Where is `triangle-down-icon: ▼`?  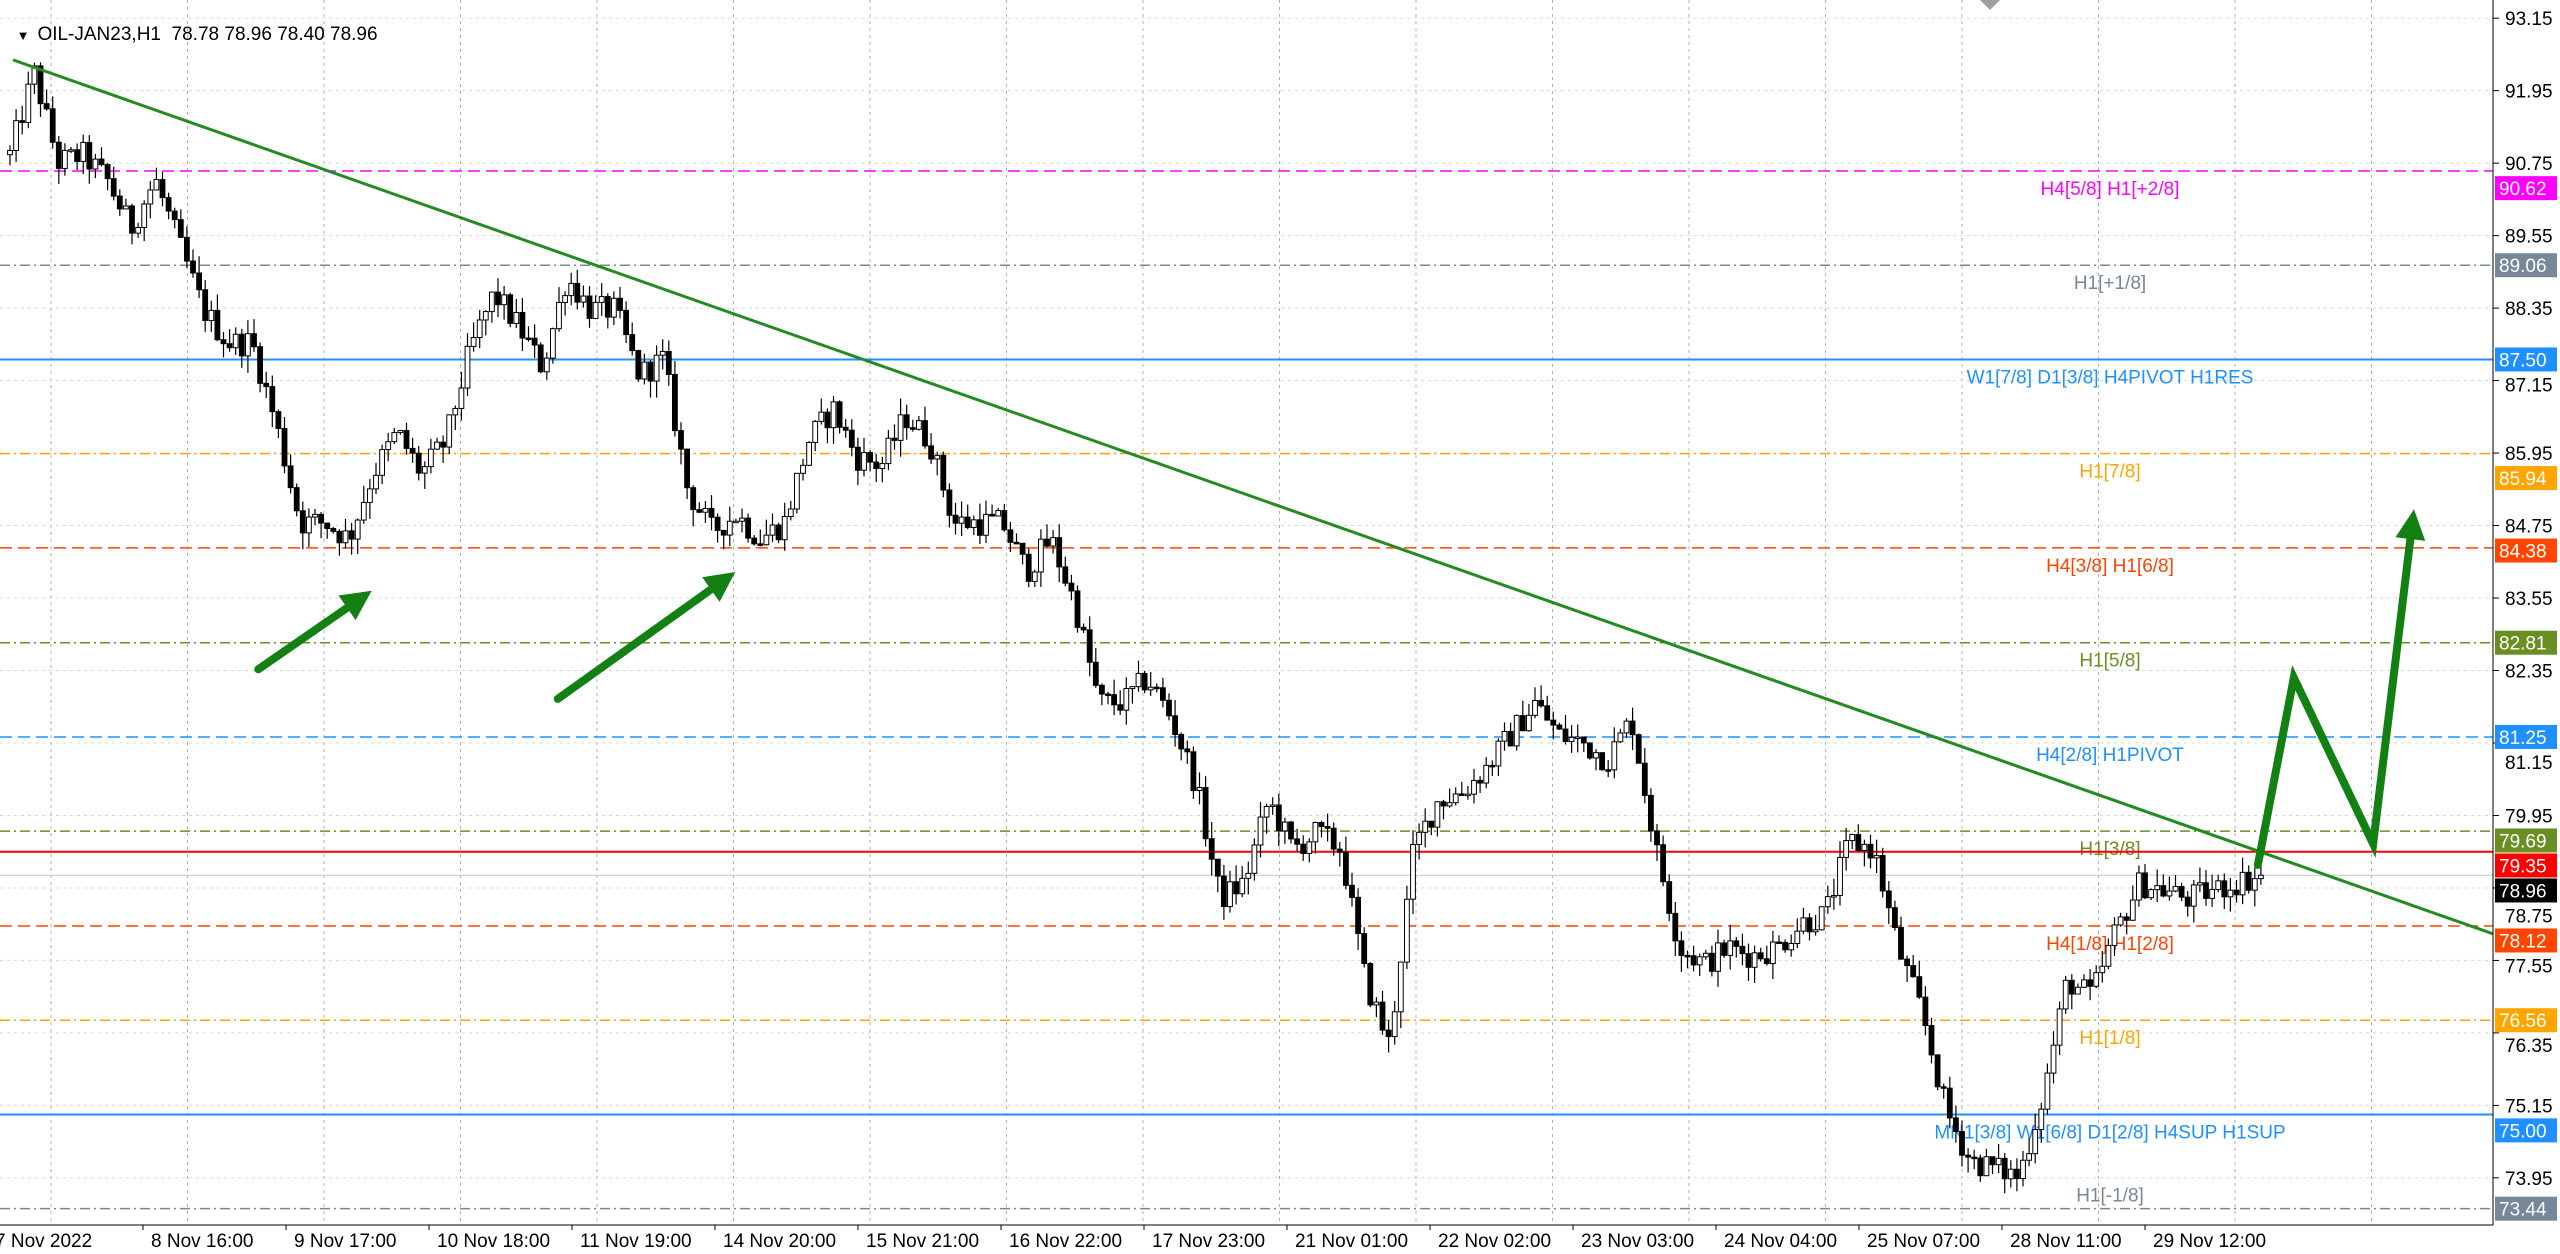
triangle-down-icon: ▼ is located at coordinates (23, 35).